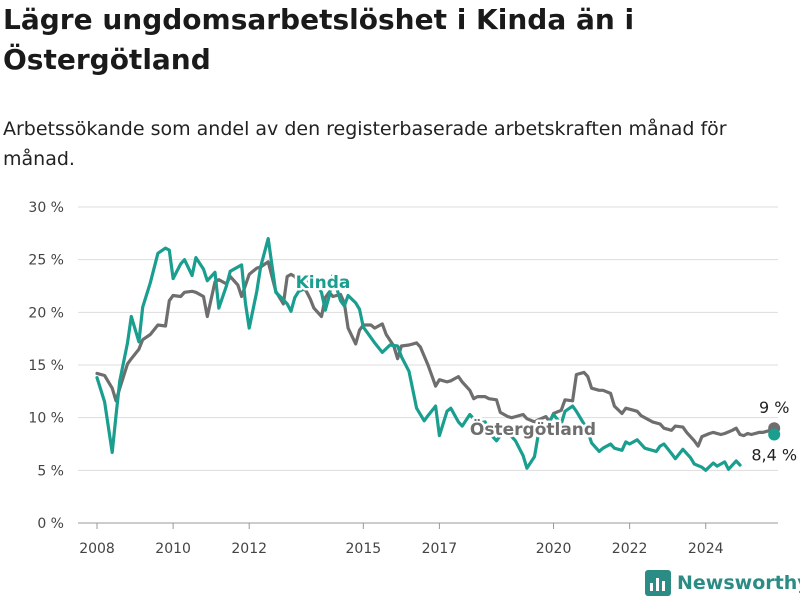 The height and width of the screenshot is (600, 800). I want to click on x-tick-label: 2012, so click(249, 549).